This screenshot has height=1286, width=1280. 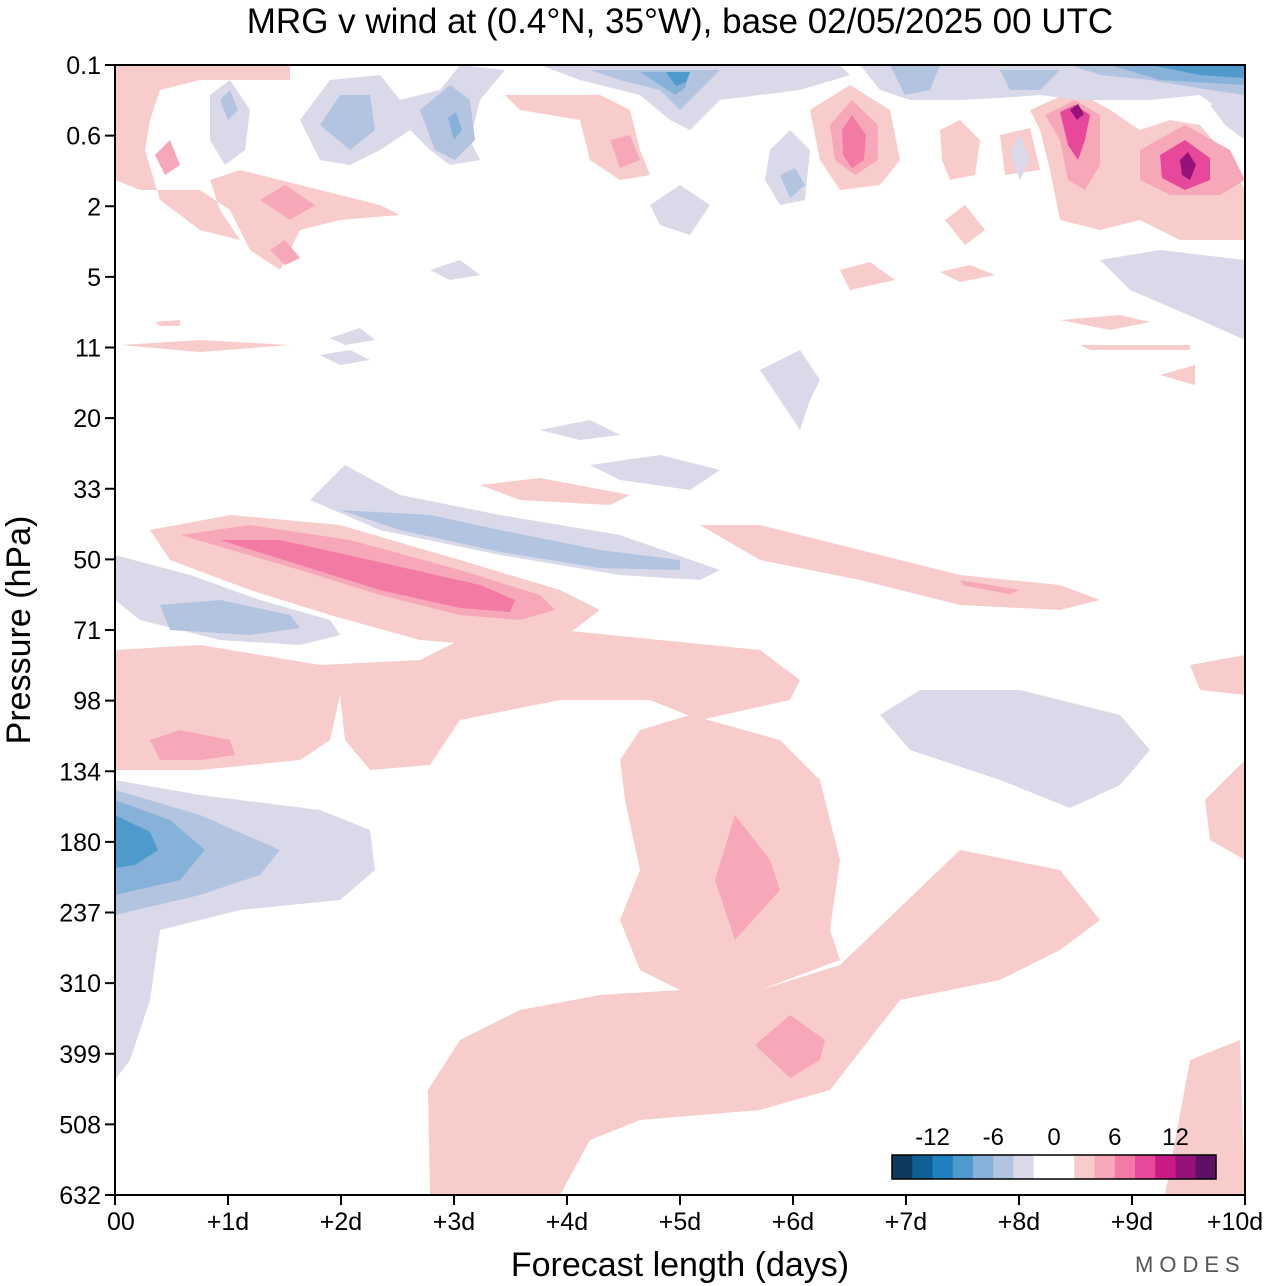 I want to click on y-tick-label: 237, so click(x=80, y=914).